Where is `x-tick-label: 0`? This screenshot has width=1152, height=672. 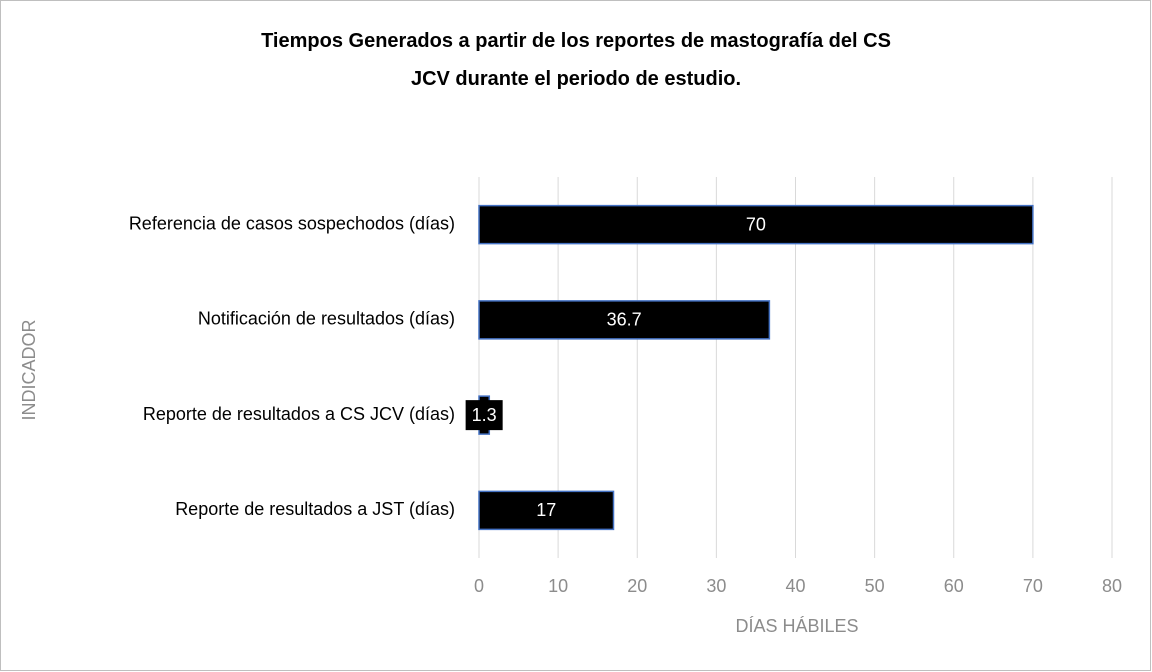
x-tick-label: 0 is located at coordinates (479, 586).